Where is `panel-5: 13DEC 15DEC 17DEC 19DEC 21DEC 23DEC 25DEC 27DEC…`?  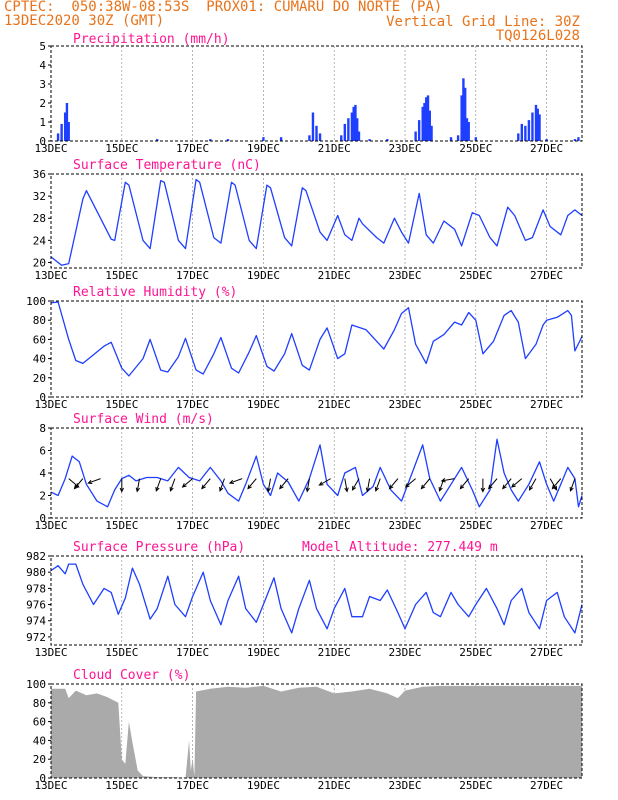
panel-5: 13DEC 15DEC 17DEC 19DEC 21DEC 23DEC 25DEC 27DEC… is located at coordinates (304, 730).